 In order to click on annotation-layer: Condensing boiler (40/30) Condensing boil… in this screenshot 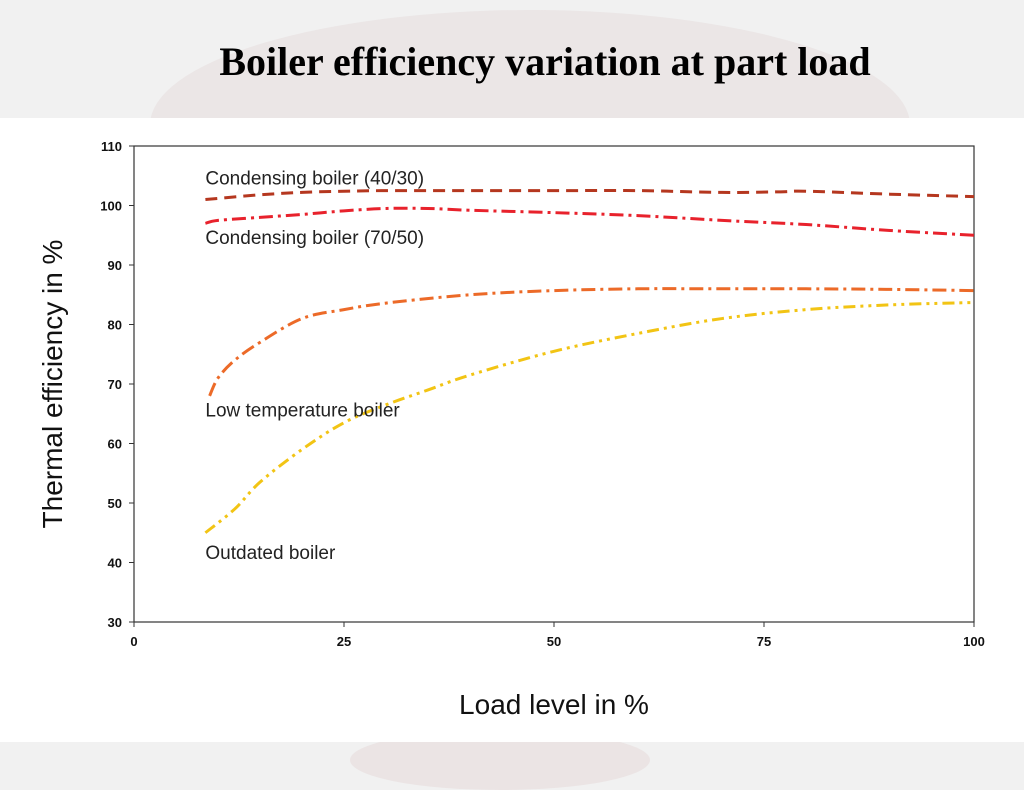, I will do `click(314, 366)`.